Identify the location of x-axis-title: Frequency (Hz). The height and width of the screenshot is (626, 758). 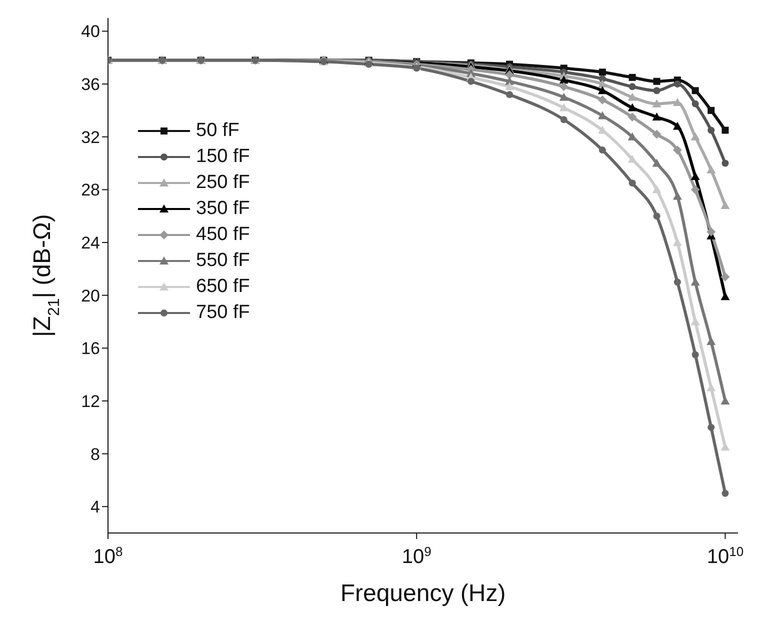
(423, 593).